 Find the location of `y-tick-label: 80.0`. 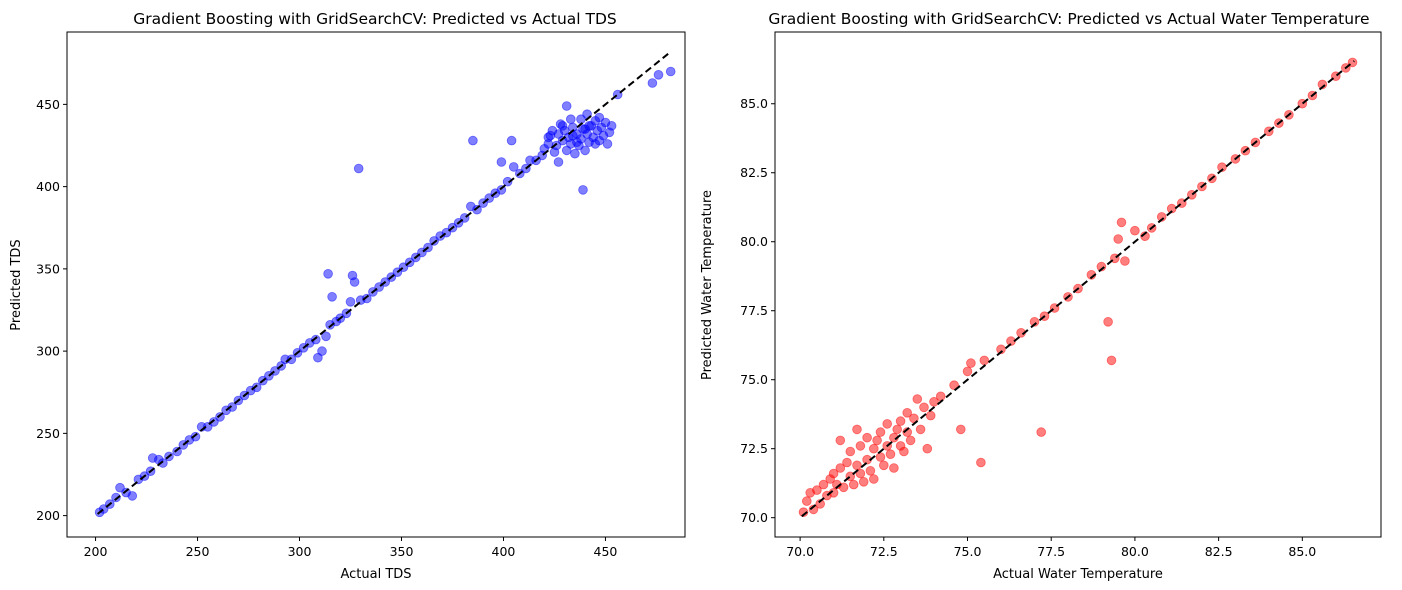

y-tick-label: 80.0 is located at coordinates (754, 241).